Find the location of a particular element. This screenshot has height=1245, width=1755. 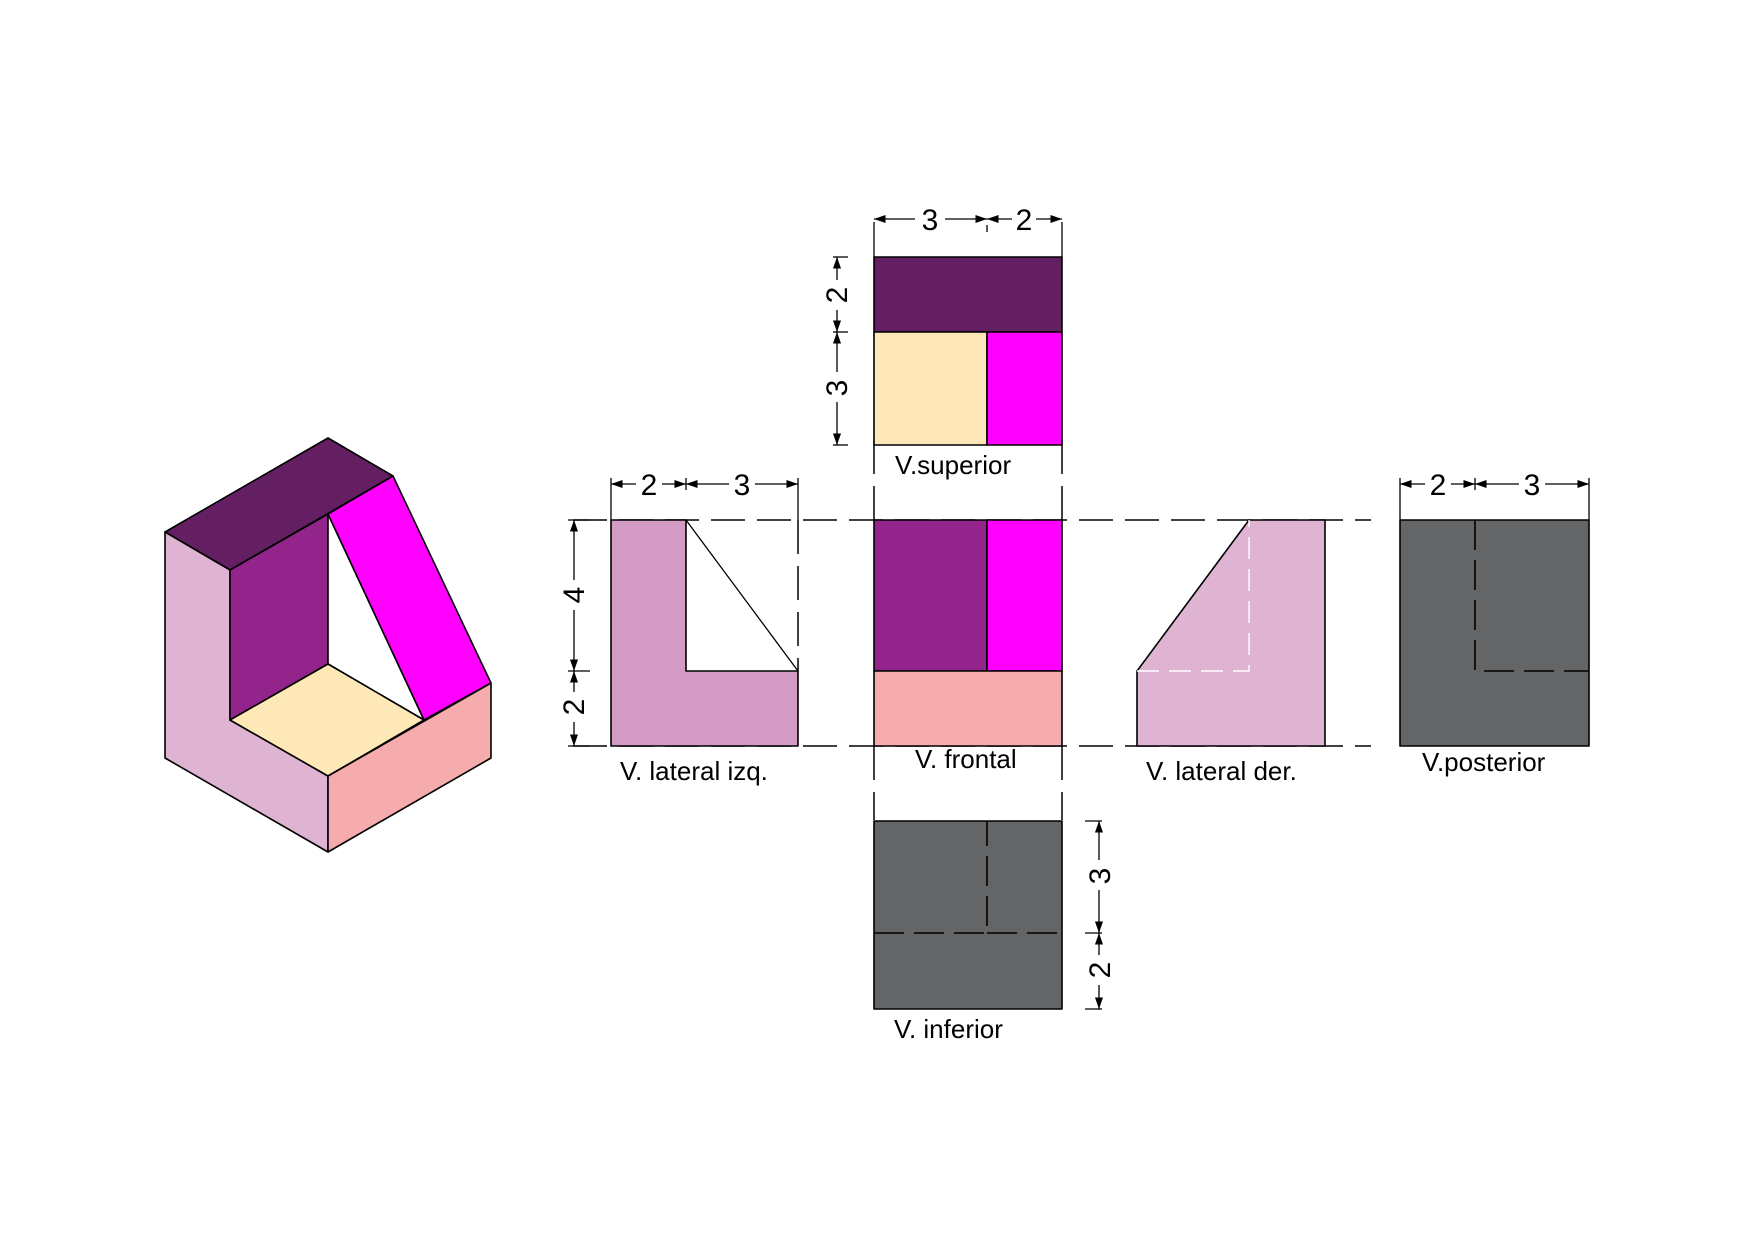

superior-magenta-rect is located at coordinates (1024, 388).